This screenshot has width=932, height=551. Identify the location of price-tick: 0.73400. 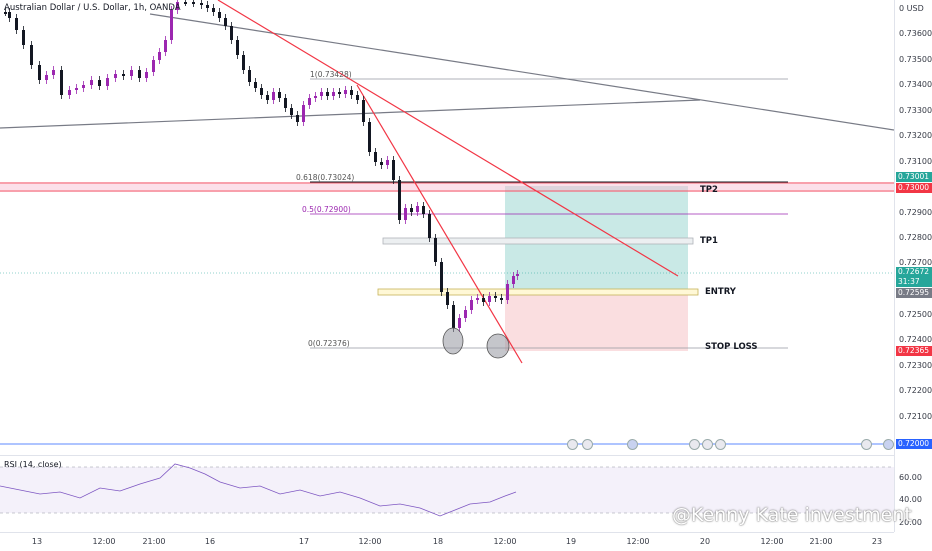
(915, 84).